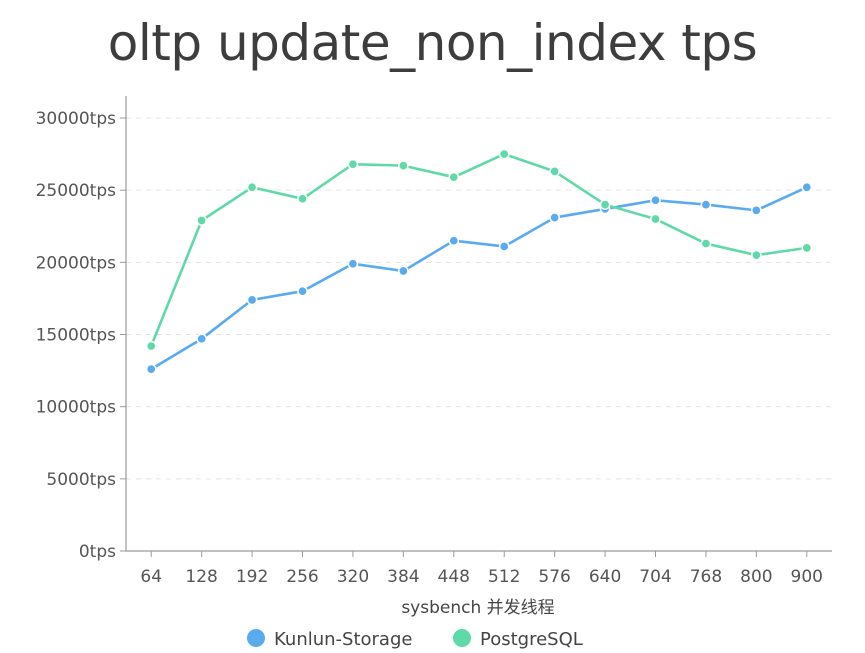 This screenshot has width=865, height=653. What do you see at coordinates (97, 552) in the screenshot?
I see `y-tick-label: 0tps` at bounding box center [97, 552].